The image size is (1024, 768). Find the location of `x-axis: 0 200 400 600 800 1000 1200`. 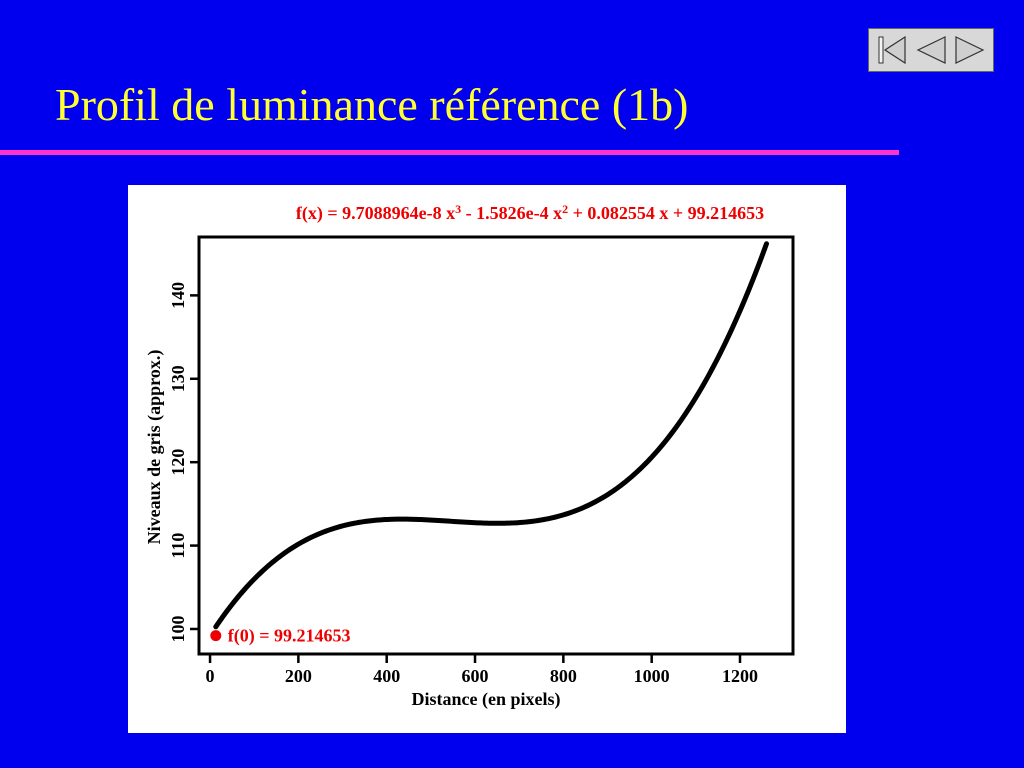

x-axis: 0 200 400 600 800 1000 1200 is located at coordinates (482, 670).